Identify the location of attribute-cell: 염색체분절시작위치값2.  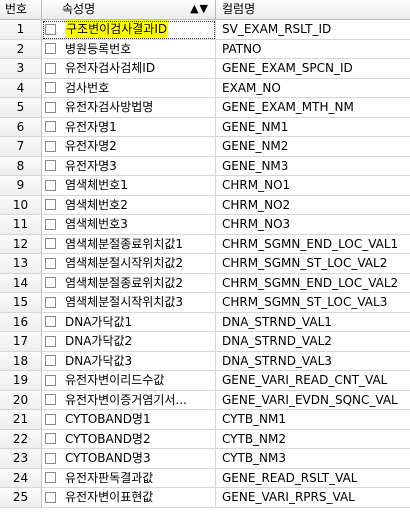
(129, 264).